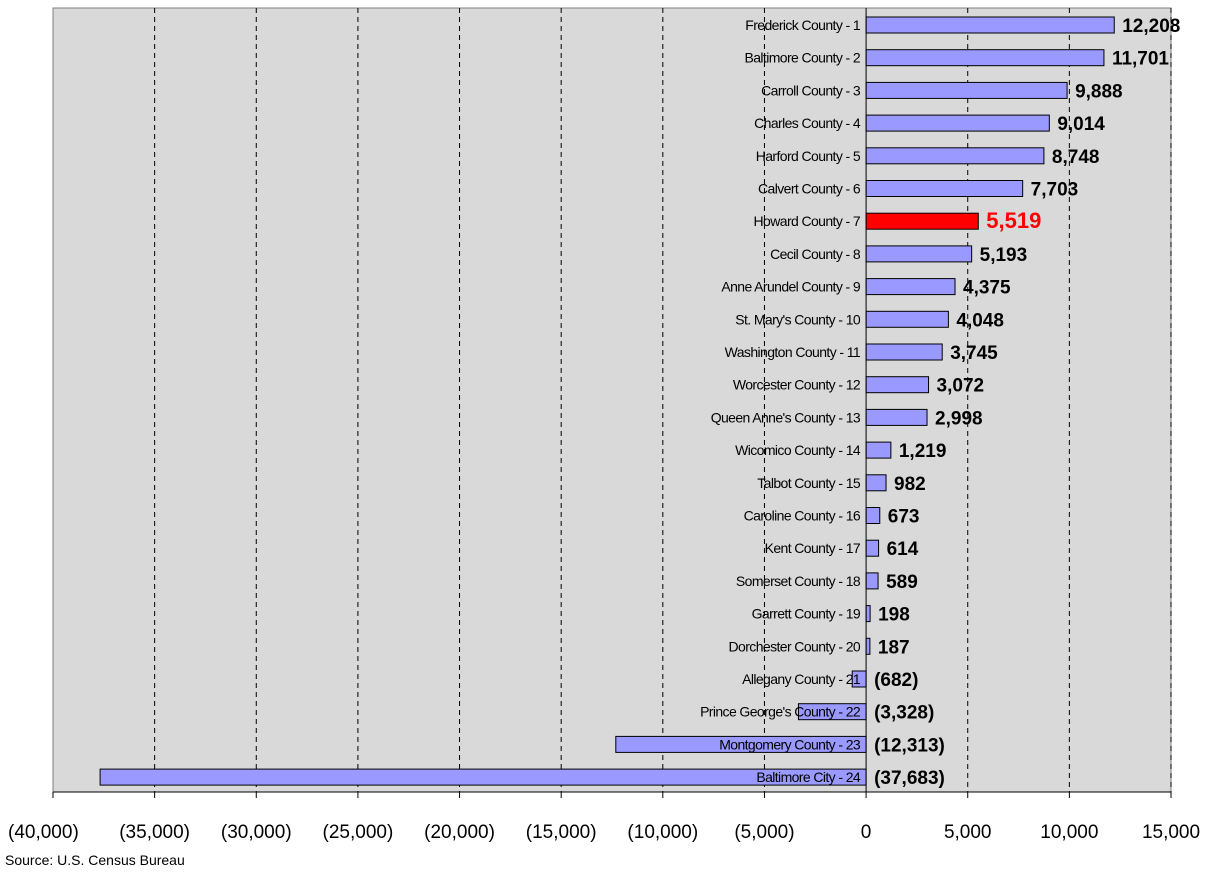 The width and height of the screenshot is (1212, 877). Describe the element at coordinates (798, 581) in the screenshot. I see `category-label: Somerset County - 18` at that location.